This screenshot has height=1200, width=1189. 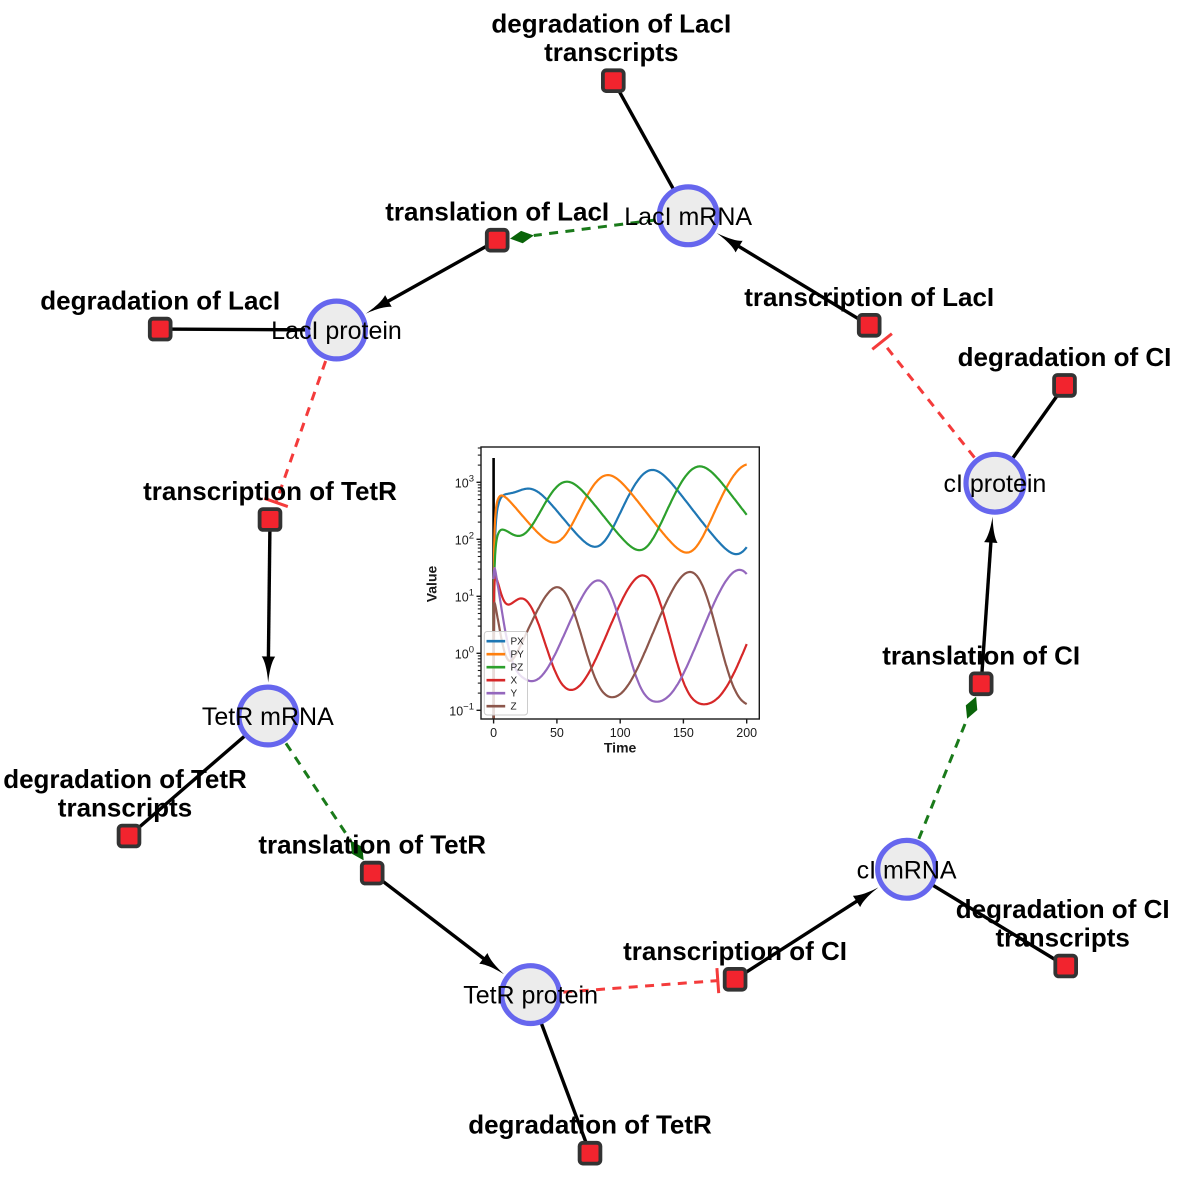 What do you see at coordinates (994, 484) in the screenshot?
I see `svg-text: cI protein` at bounding box center [994, 484].